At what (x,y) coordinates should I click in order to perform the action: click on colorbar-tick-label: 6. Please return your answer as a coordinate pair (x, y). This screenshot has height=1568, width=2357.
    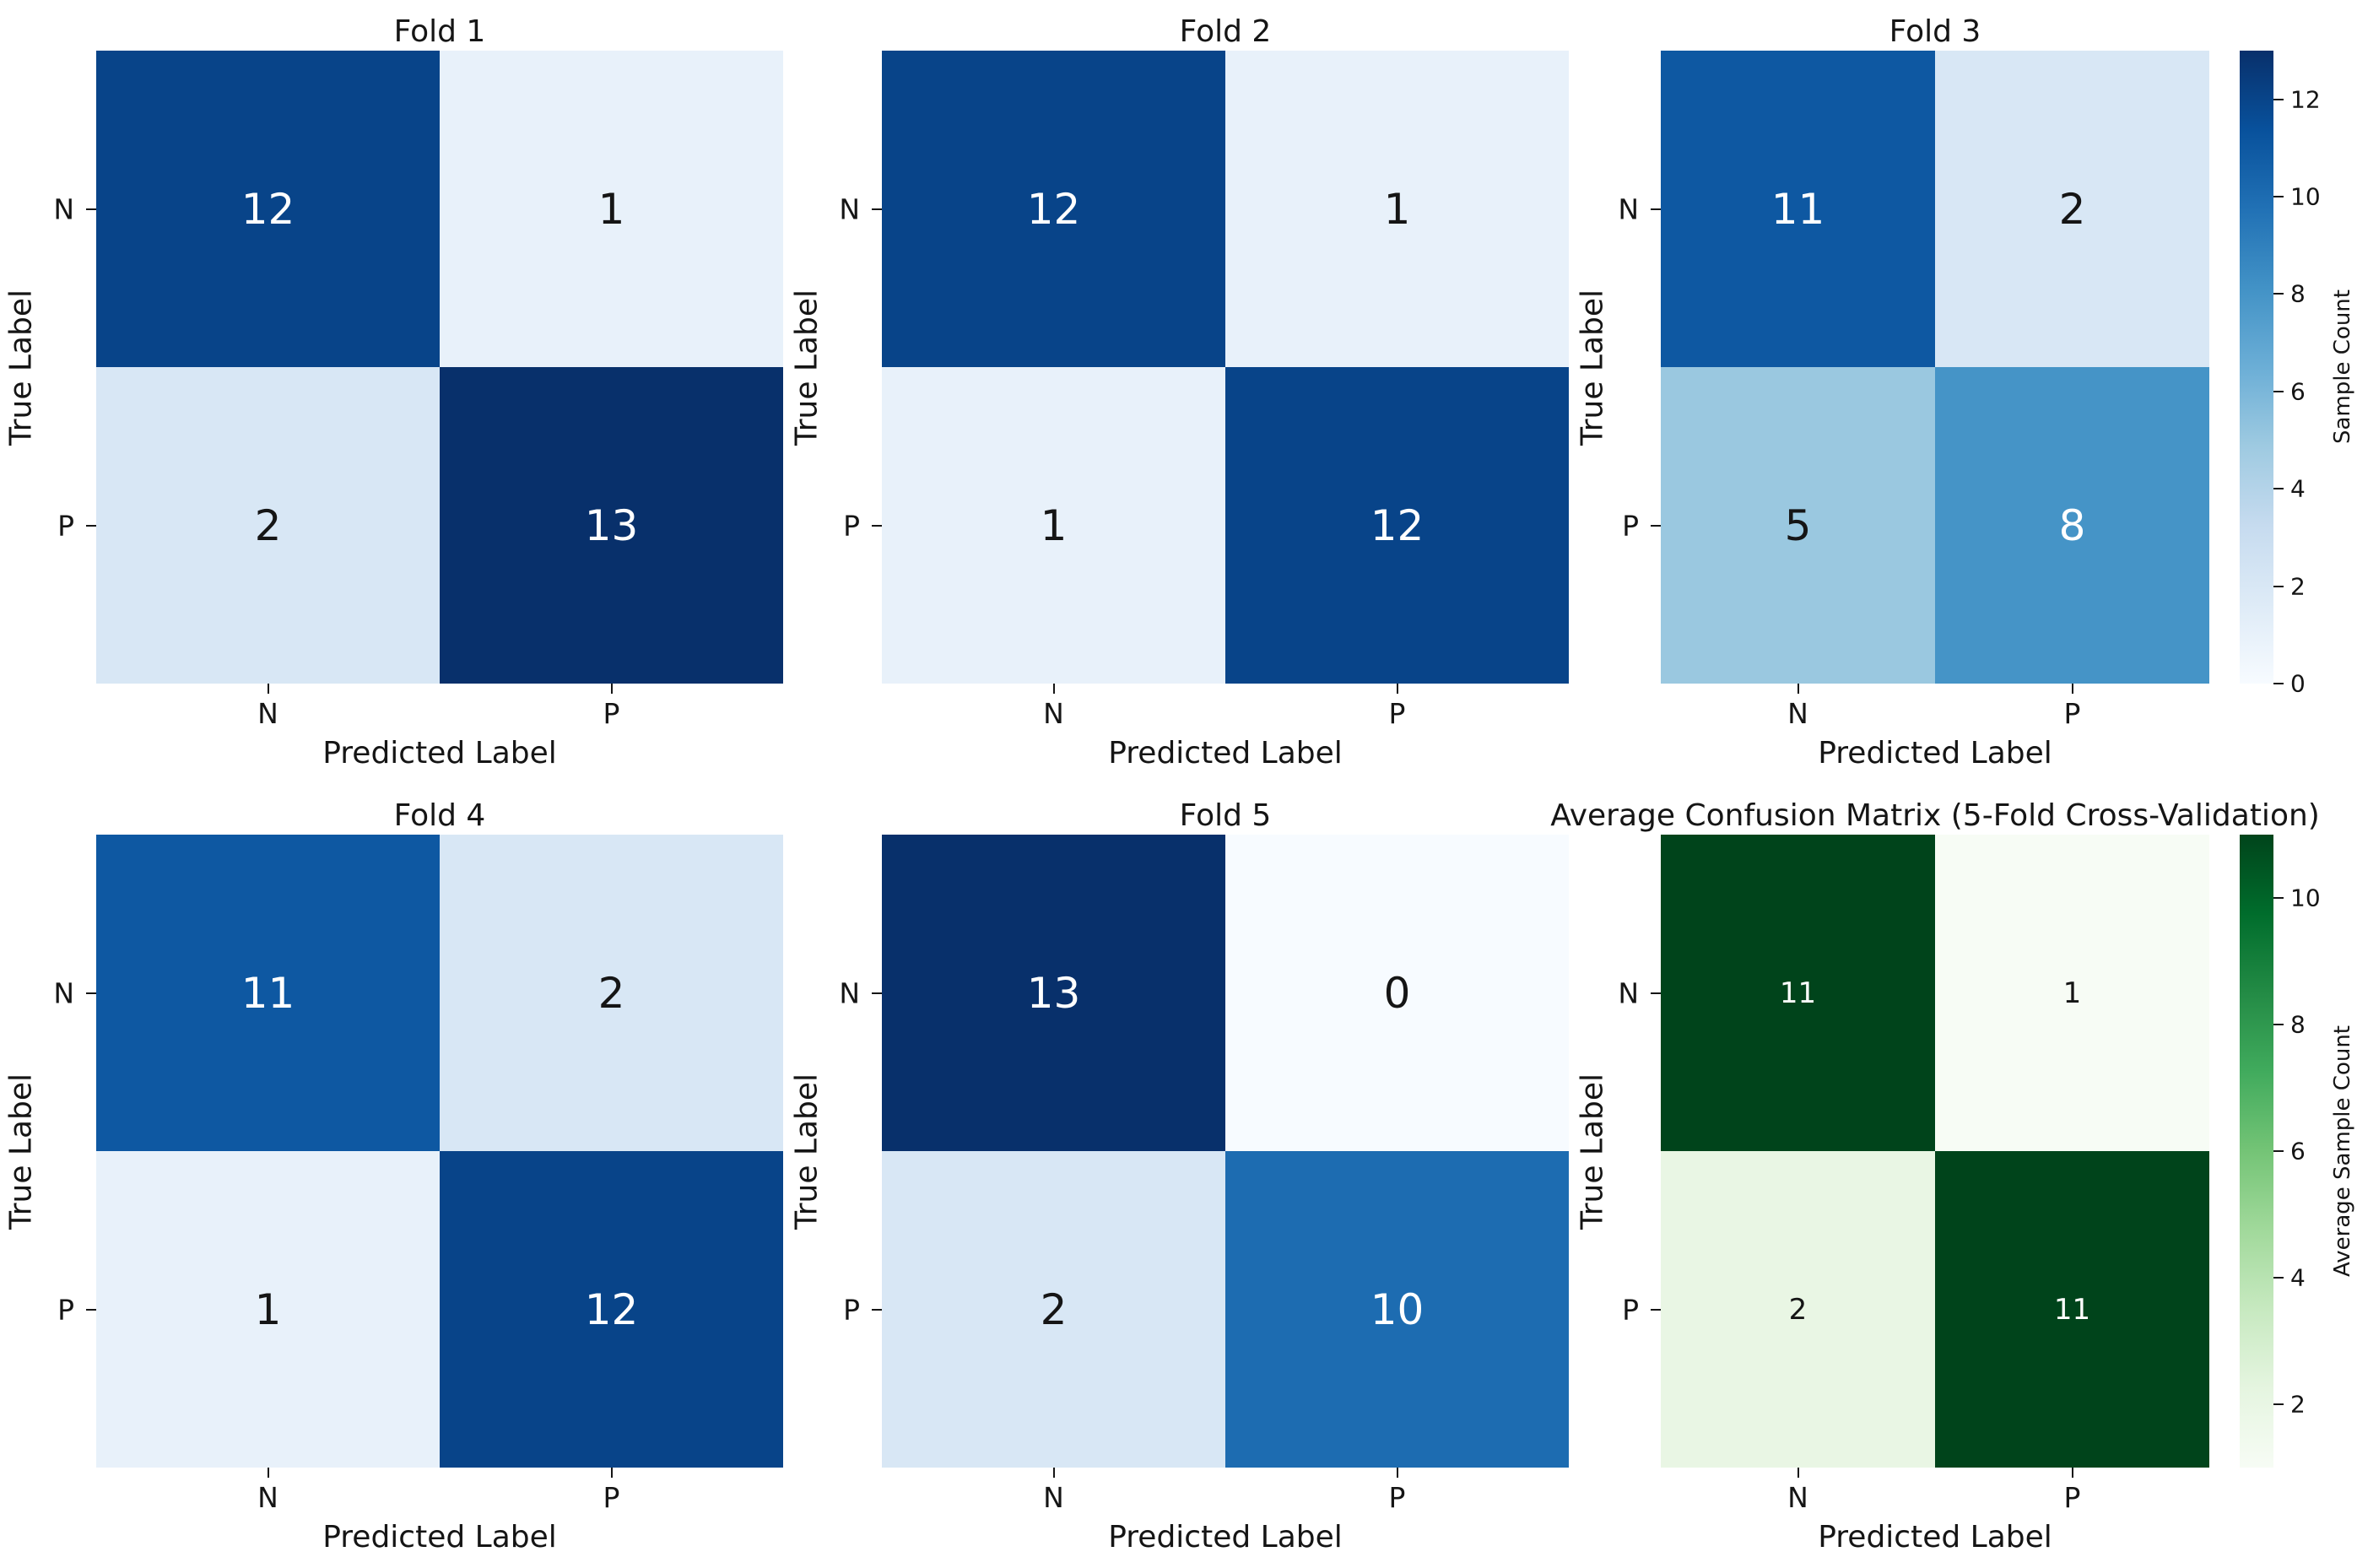
    Looking at the image, I should click on (2298, 391).